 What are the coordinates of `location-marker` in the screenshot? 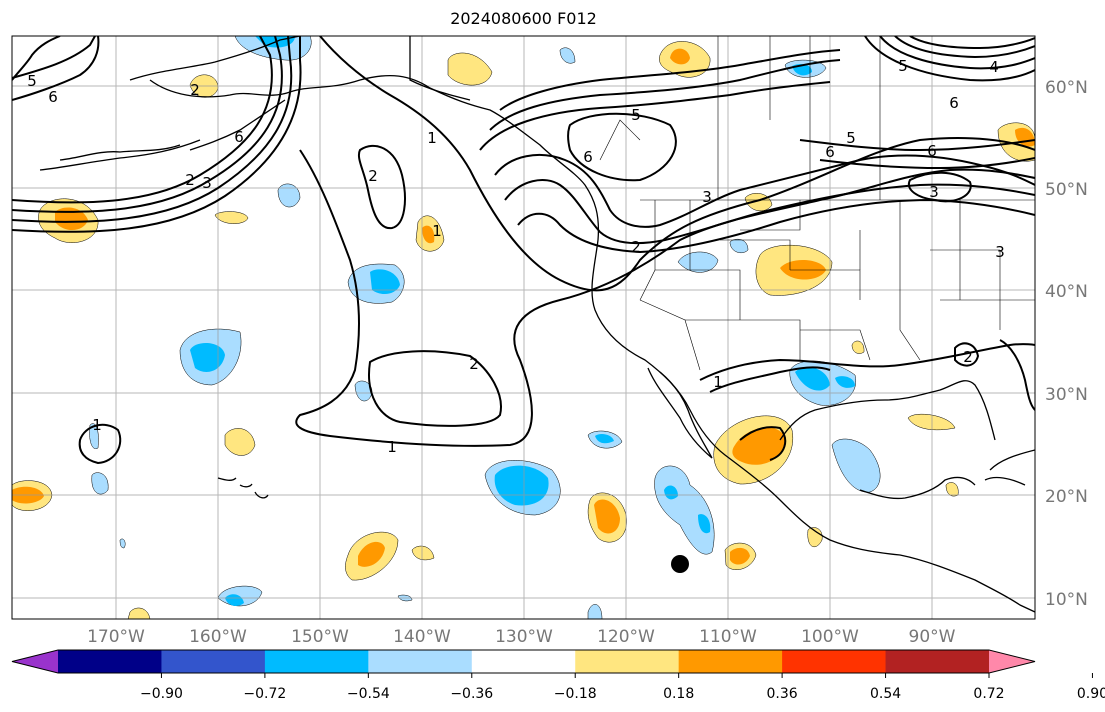 It's located at (680, 564).